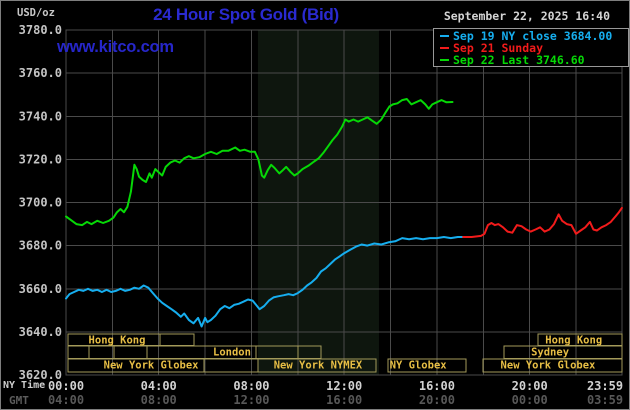 The image size is (630, 410). I want to click on x-tick-ny-time: 08:00, so click(251, 386).